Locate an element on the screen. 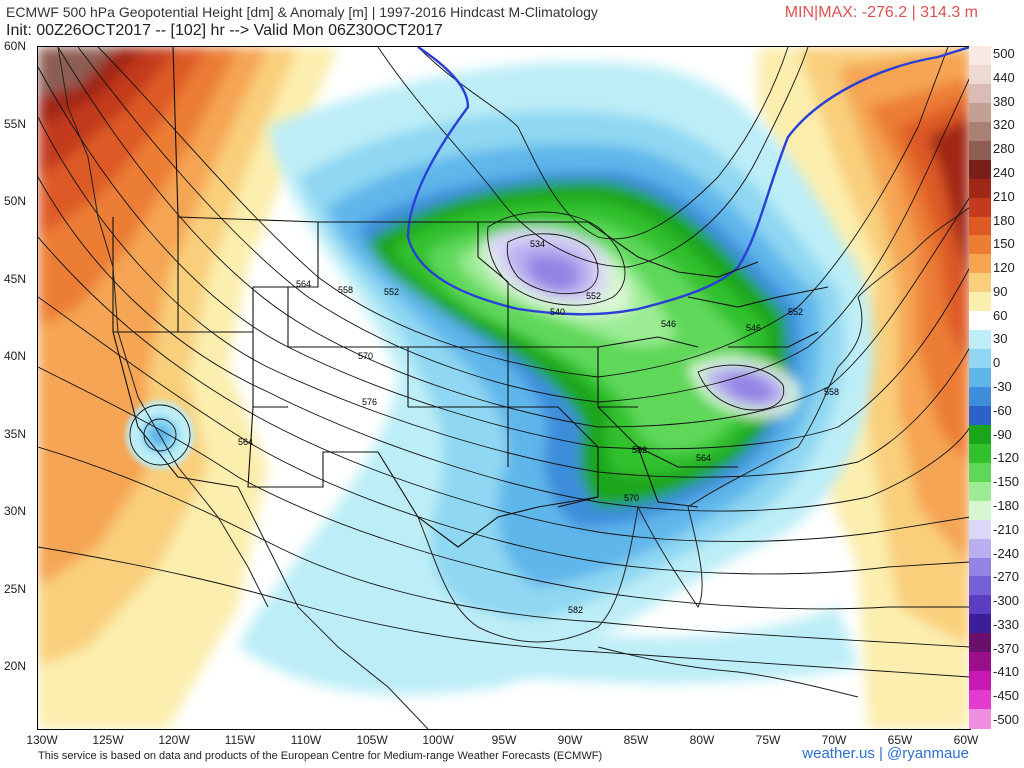  colorbar-label: 380 is located at coordinates (1004, 101).